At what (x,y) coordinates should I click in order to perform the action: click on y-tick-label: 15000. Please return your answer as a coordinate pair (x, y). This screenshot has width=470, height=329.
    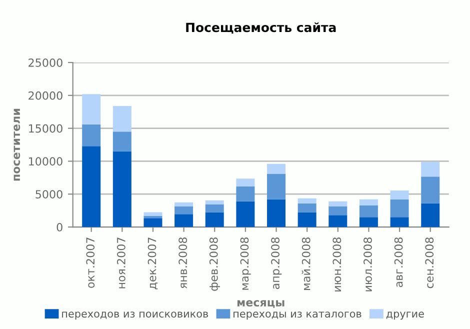
    Looking at the image, I should click on (45, 128).